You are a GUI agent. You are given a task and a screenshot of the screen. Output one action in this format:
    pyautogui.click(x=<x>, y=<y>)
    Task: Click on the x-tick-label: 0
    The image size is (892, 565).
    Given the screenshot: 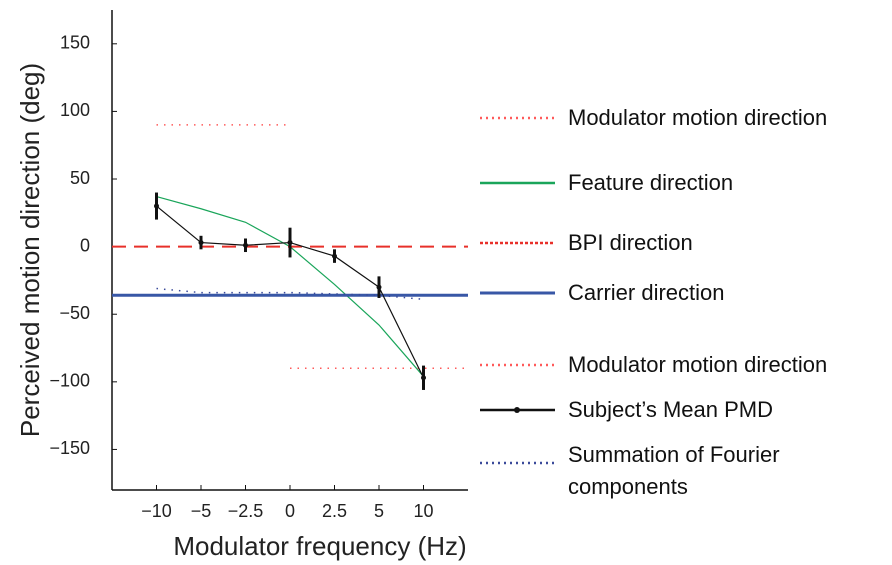 What is the action you would take?
    pyautogui.click(x=290, y=511)
    